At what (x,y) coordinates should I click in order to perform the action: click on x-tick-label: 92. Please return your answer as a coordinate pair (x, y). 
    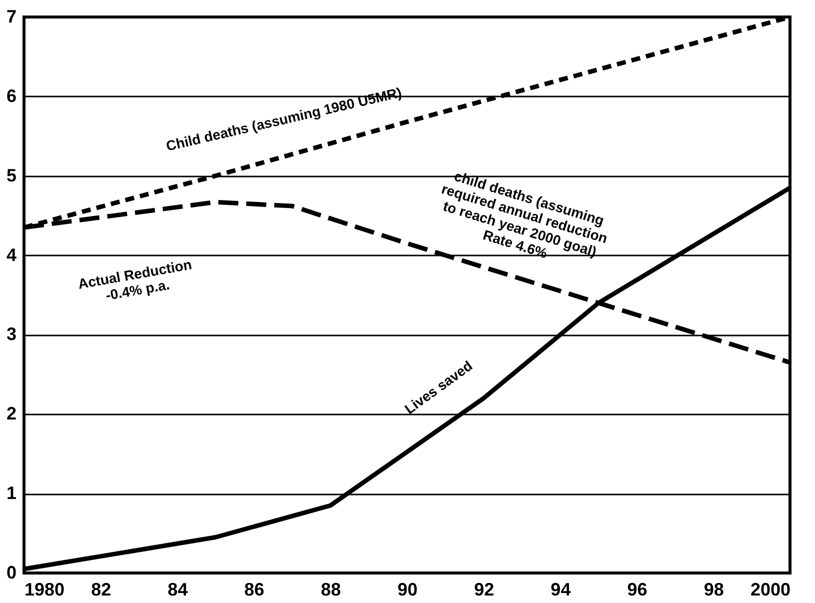
    Looking at the image, I should click on (484, 590).